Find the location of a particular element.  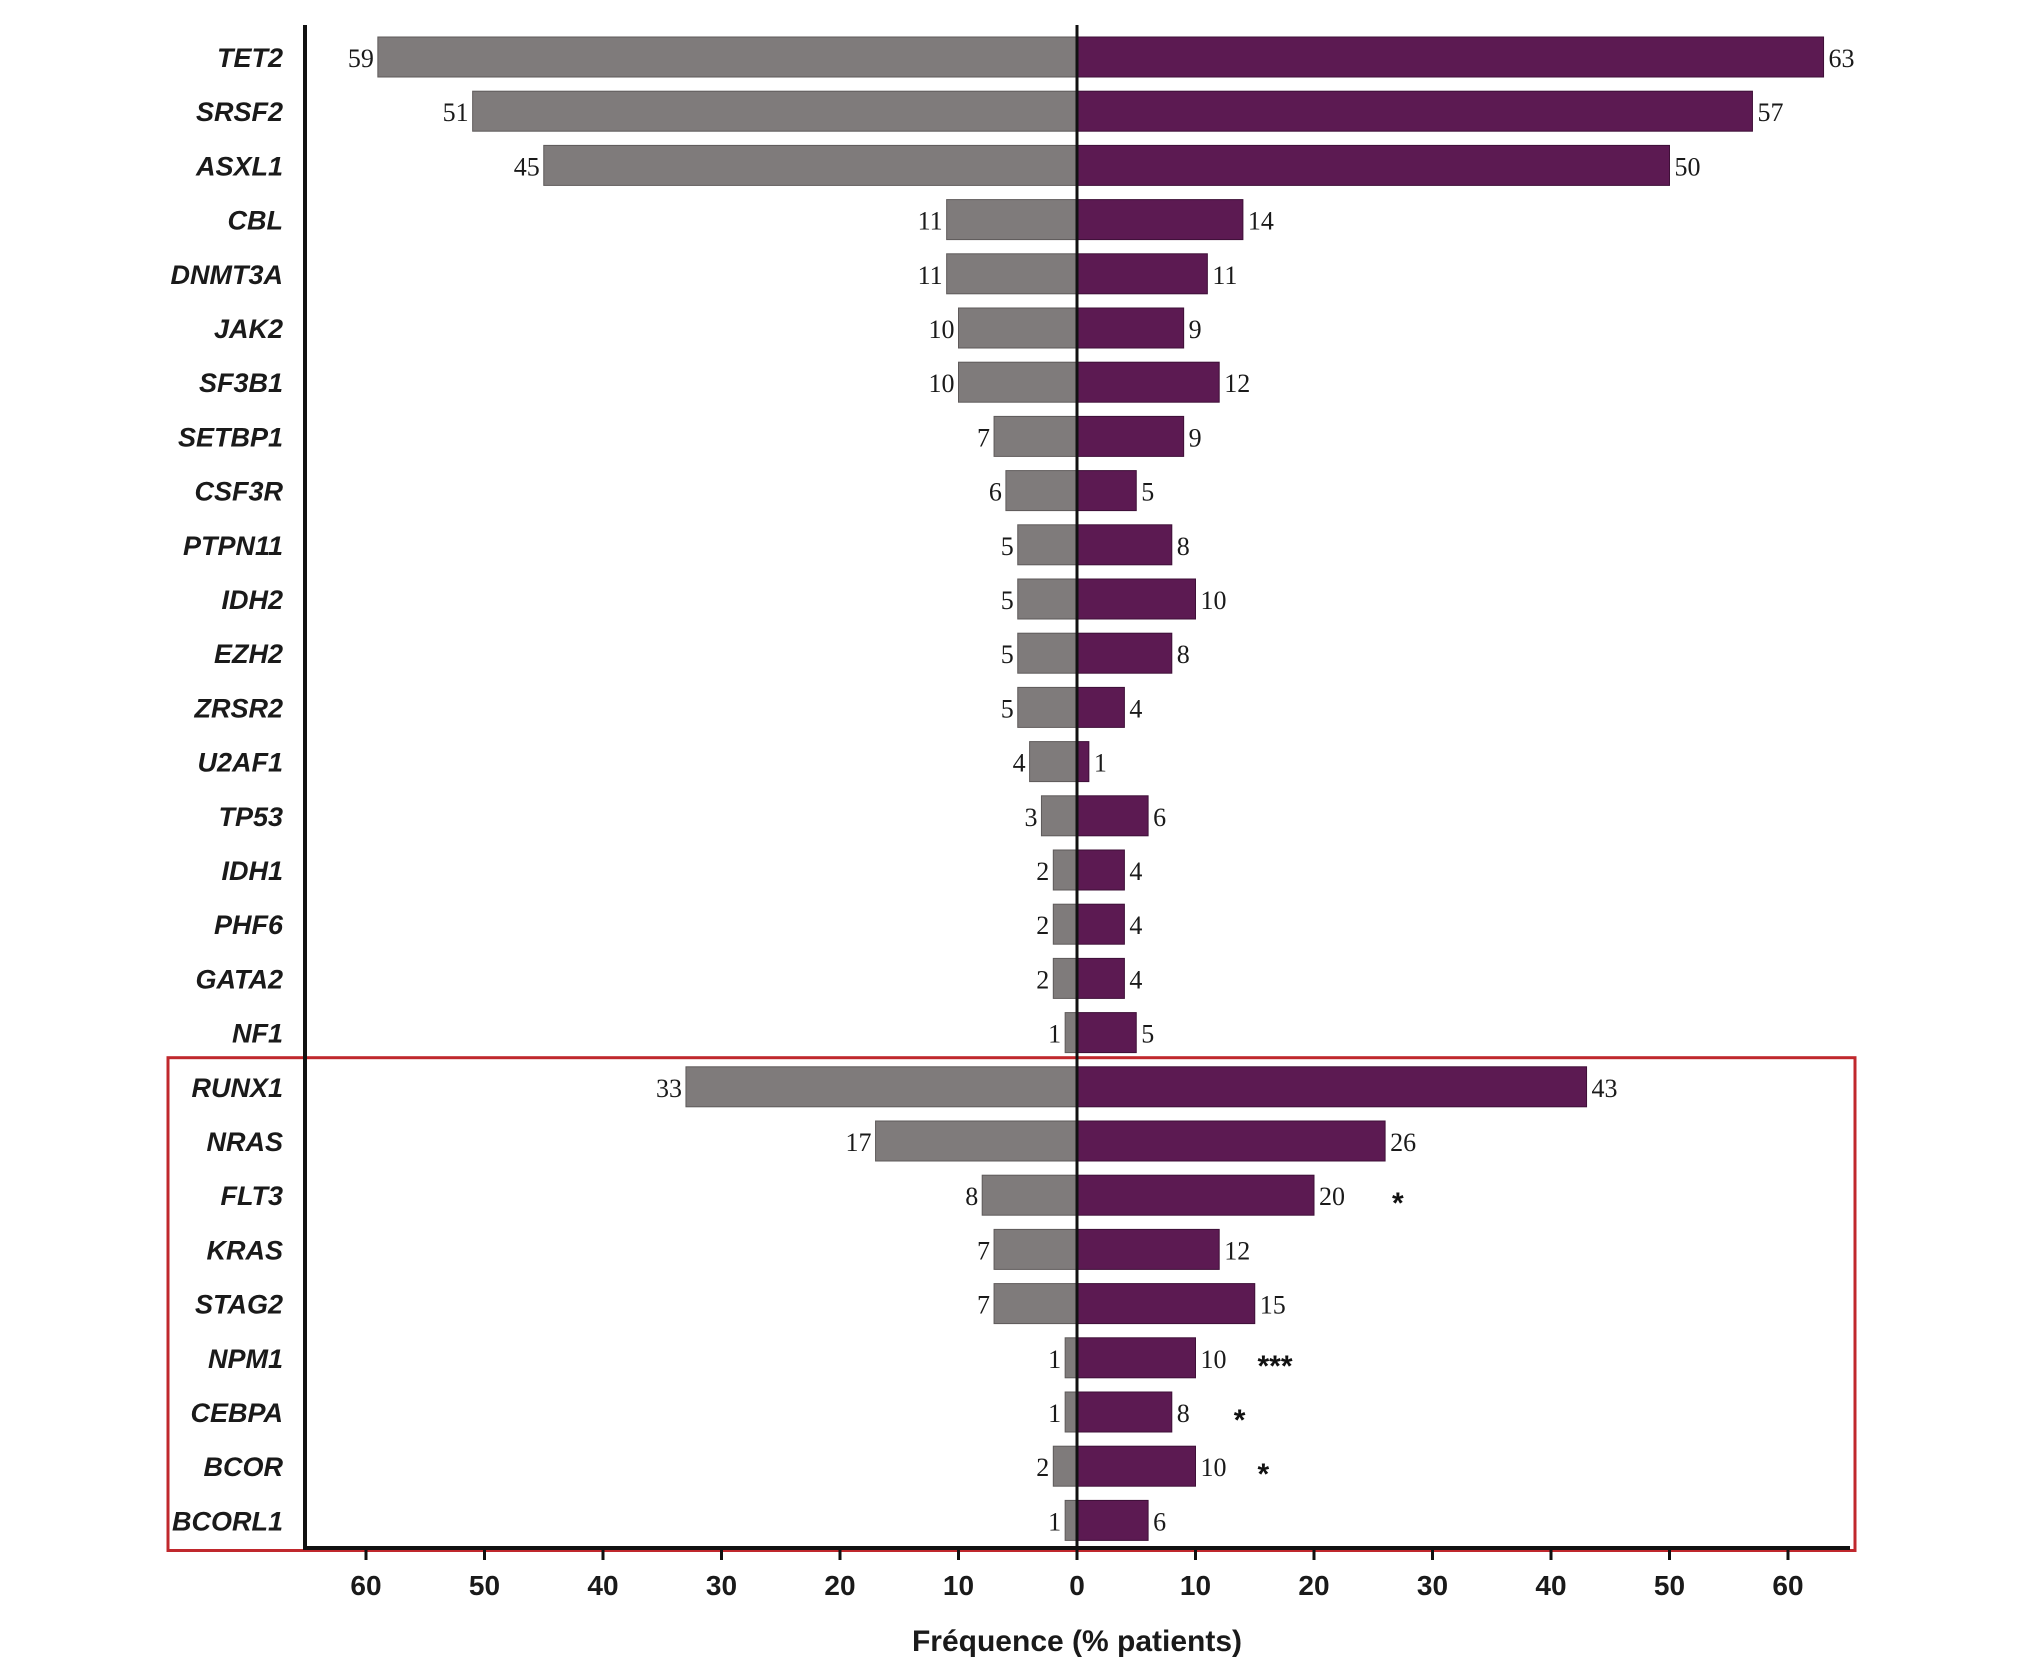

gene-label-bcor: BCOR is located at coordinates (244, 1467).